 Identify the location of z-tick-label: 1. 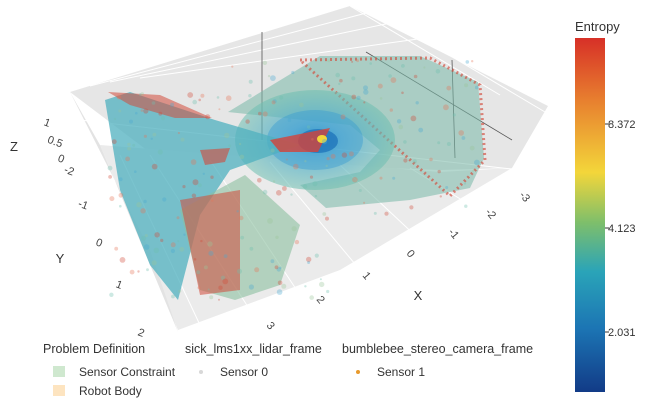
(47, 122).